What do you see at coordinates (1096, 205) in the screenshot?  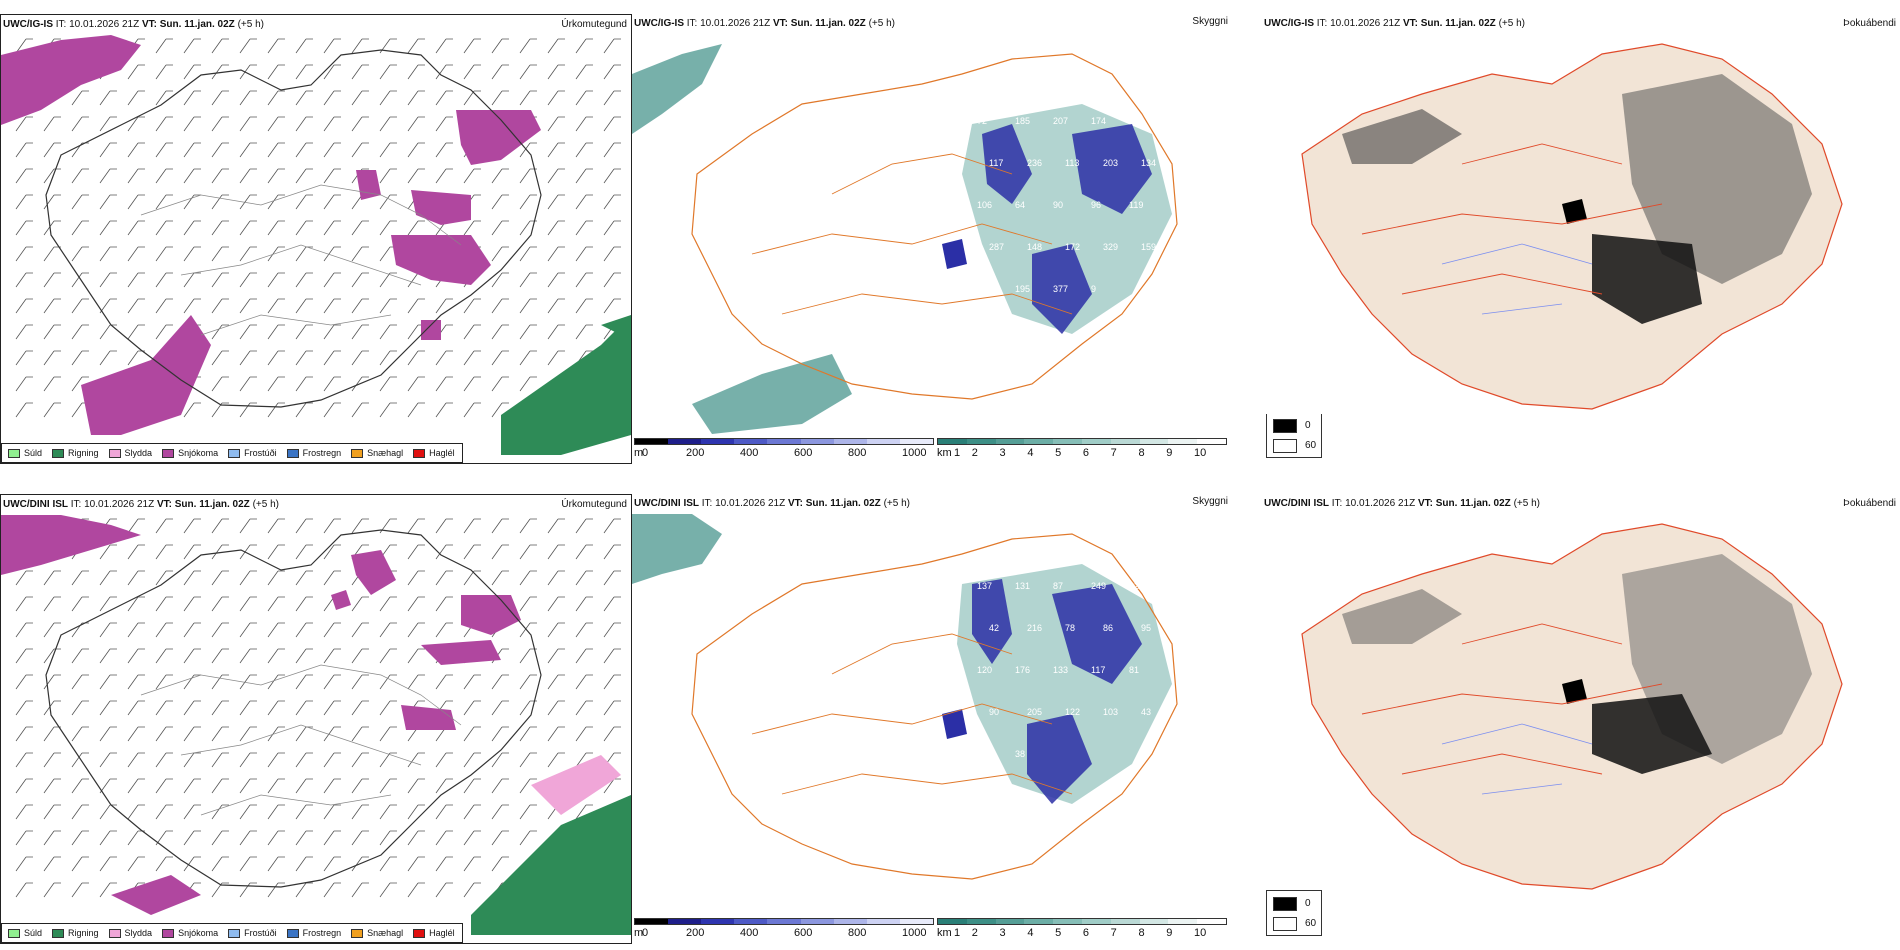 I see `cloud-base-label: 96` at bounding box center [1096, 205].